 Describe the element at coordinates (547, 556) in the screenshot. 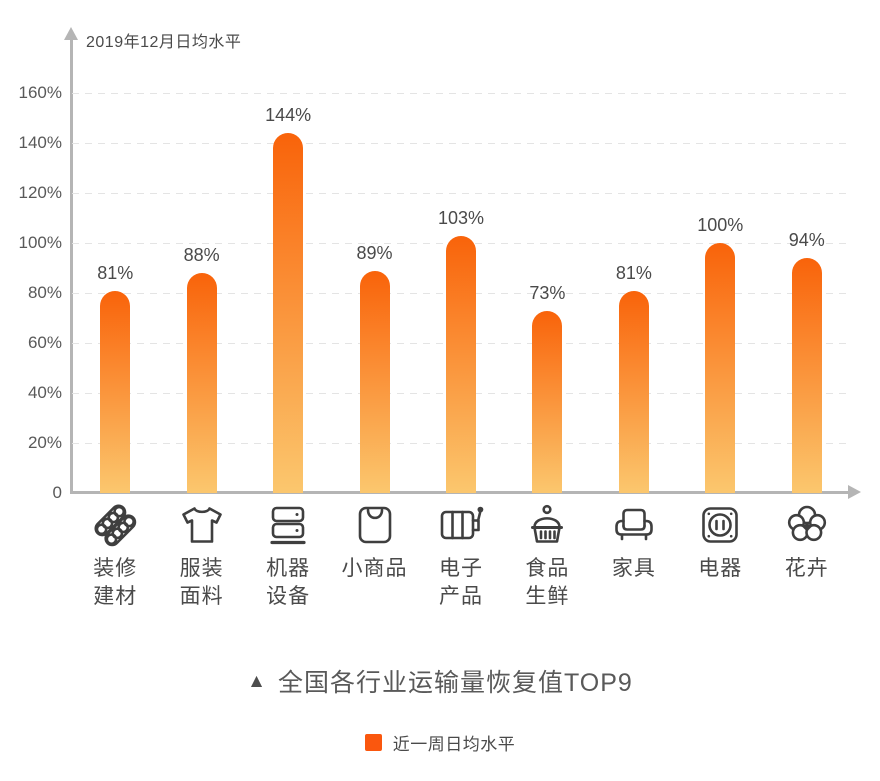

I see `category-item: 食品 生鲜` at that location.